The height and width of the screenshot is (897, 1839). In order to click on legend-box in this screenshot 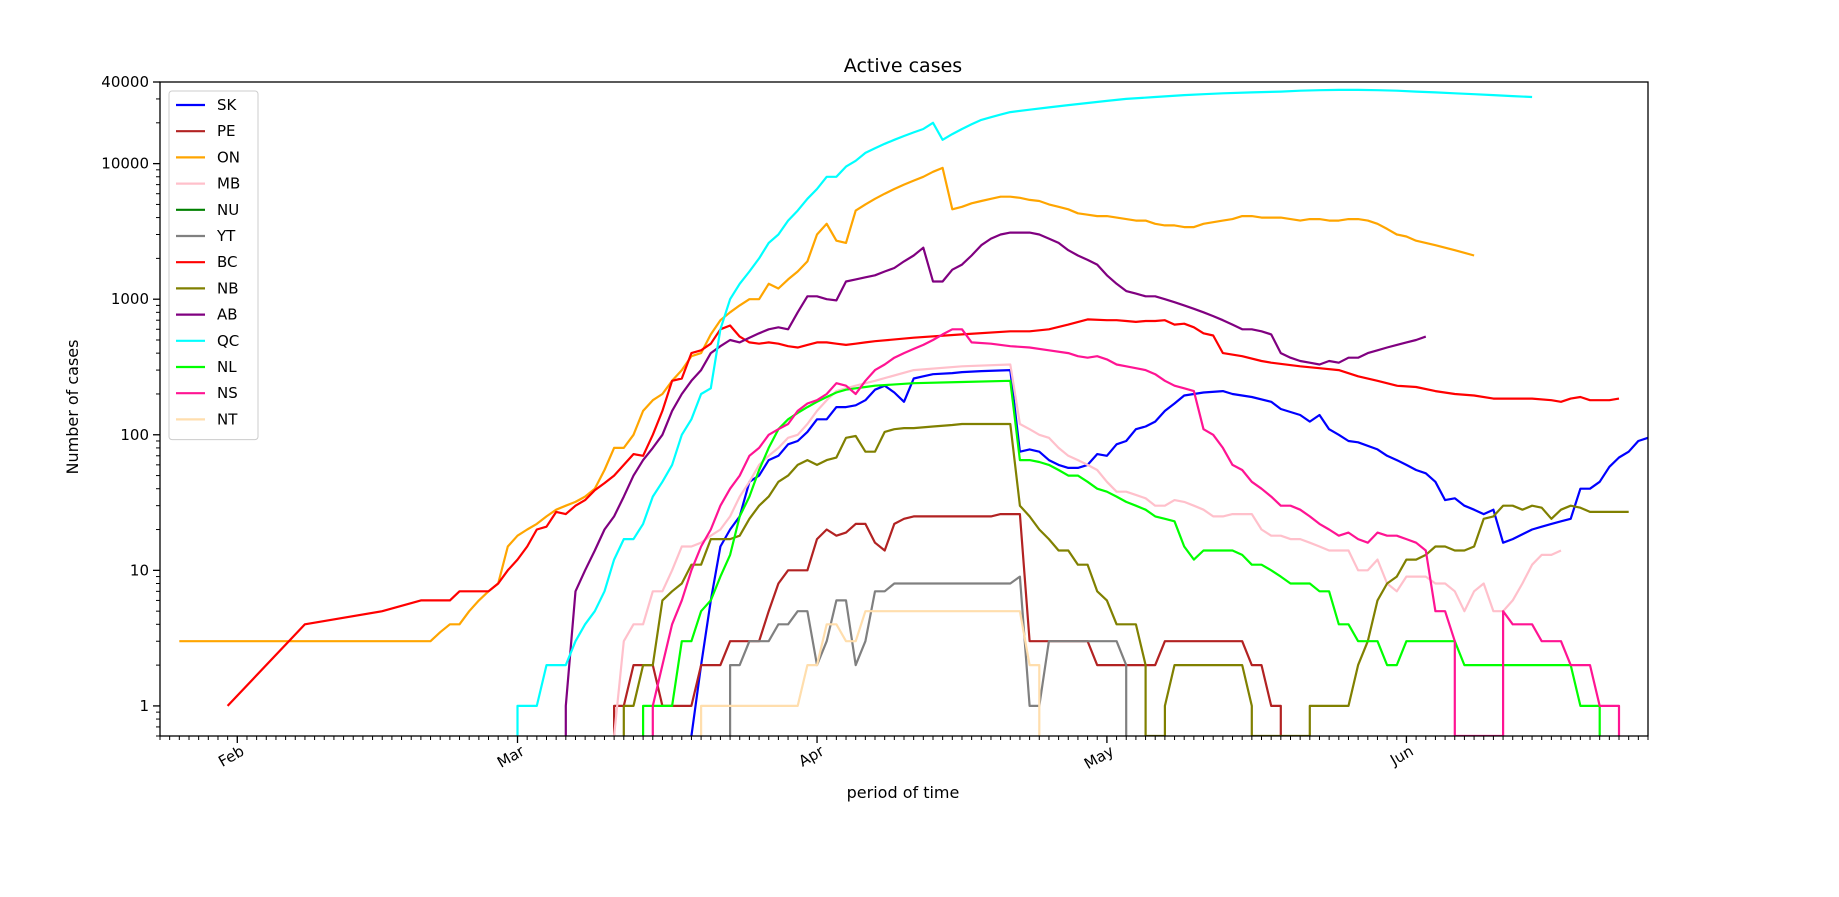, I will do `click(213, 265)`.